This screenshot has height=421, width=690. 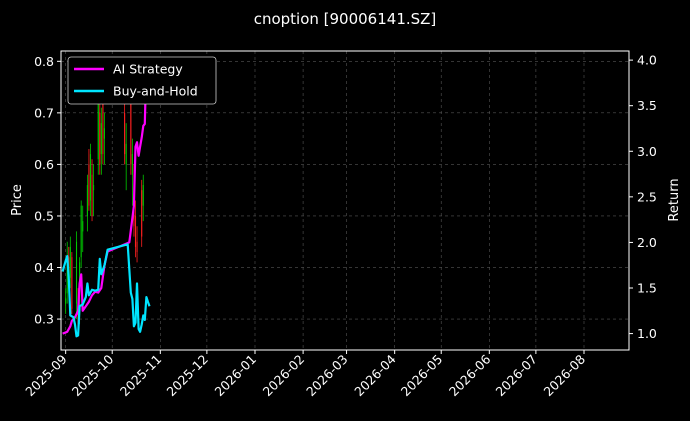 What do you see at coordinates (647, 196) in the screenshot?
I see `y-right-tick-label: 2.5` at bounding box center [647, 196].